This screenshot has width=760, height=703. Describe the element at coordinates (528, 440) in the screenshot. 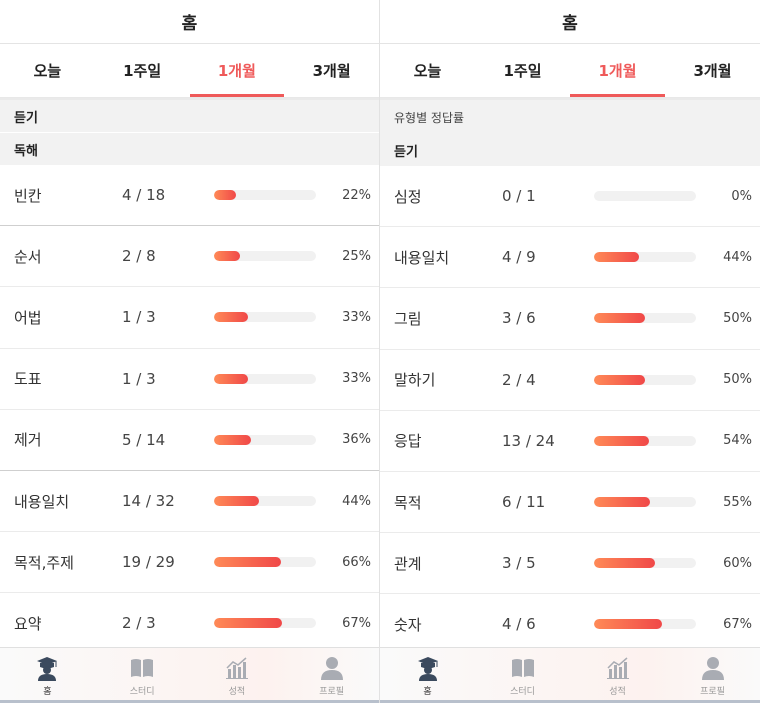

I see `correct-count: 13 / 24` at that location.